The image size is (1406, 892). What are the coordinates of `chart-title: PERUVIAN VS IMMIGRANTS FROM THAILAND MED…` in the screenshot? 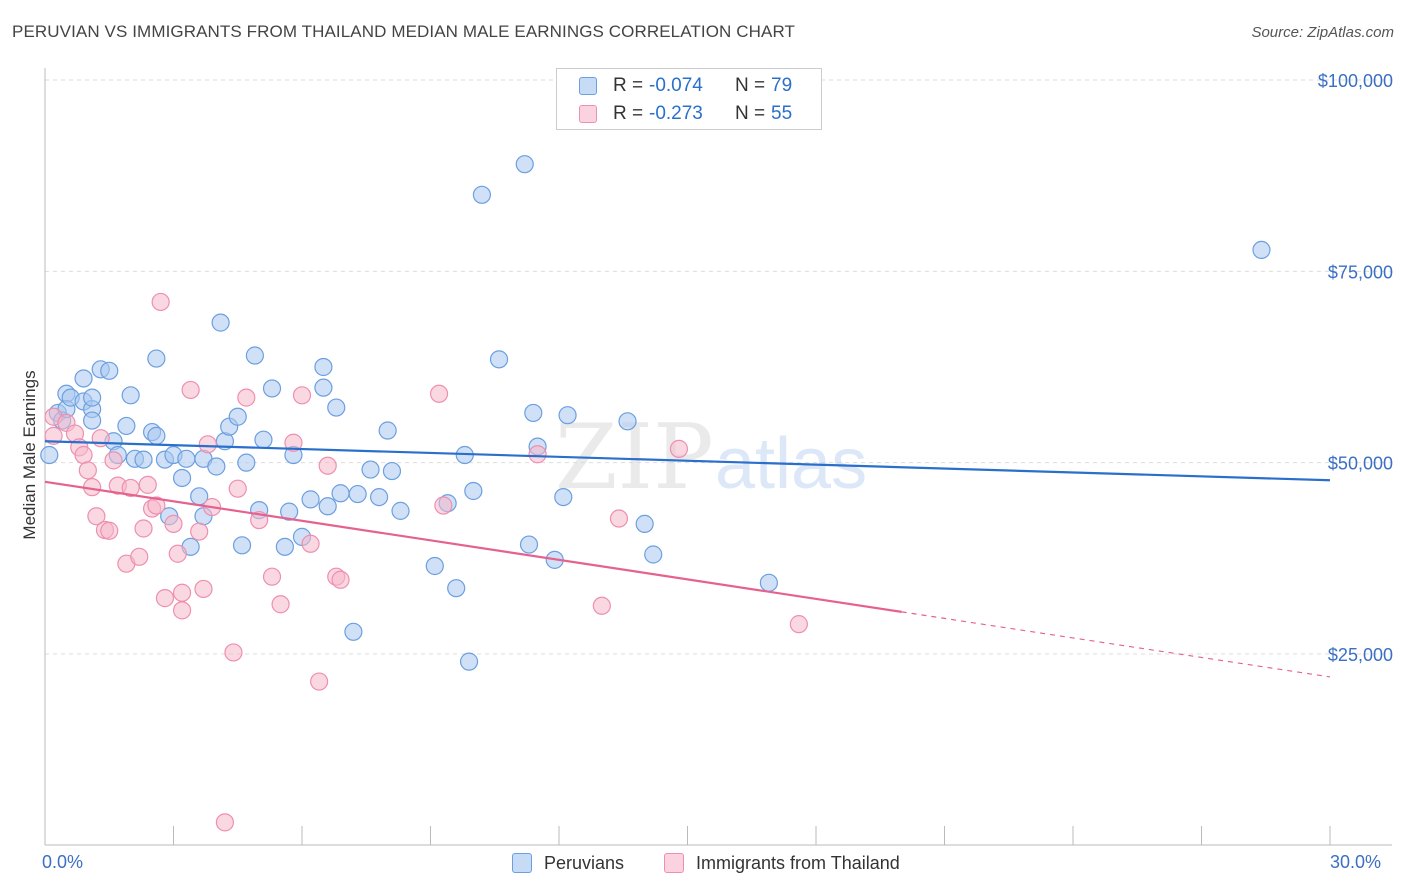 It's located at (403, 31).